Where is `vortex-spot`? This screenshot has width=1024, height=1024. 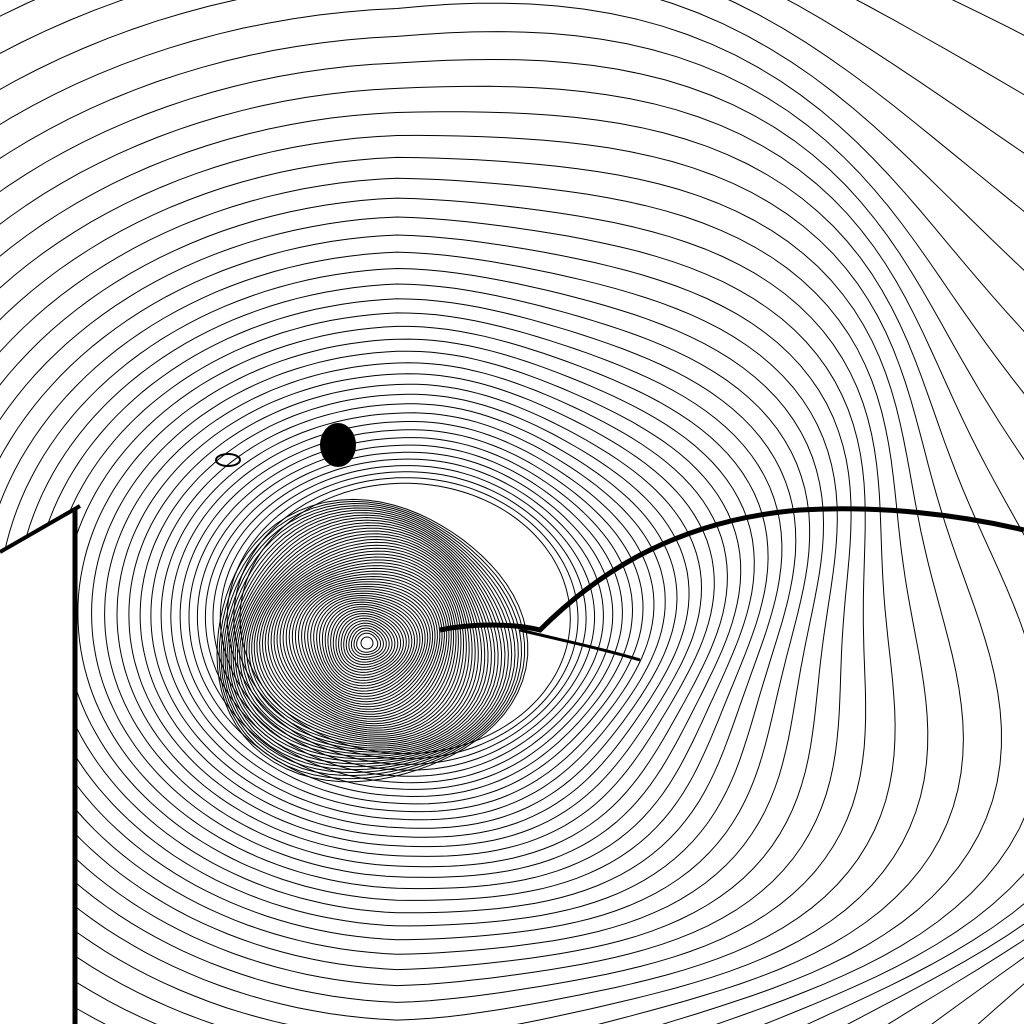
vortex-spot is located at coordinates (338, 445).